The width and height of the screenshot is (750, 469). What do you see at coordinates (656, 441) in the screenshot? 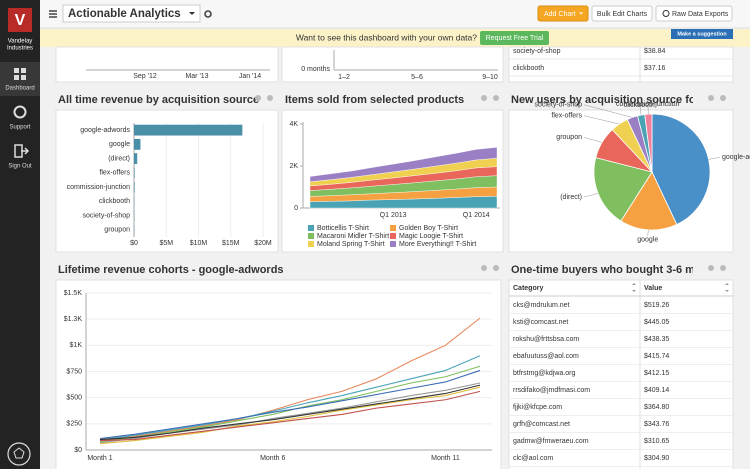
I see `table-cell: $310.65` at bounding box center [656, 441].